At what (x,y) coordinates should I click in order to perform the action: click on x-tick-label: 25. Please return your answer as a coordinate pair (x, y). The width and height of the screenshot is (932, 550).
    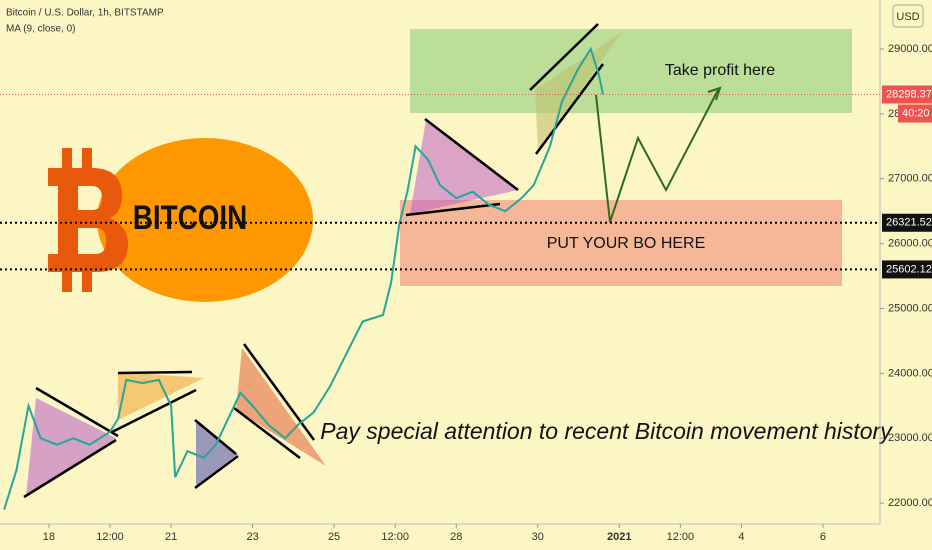
    Looking at the image, I should click on (334, 537).